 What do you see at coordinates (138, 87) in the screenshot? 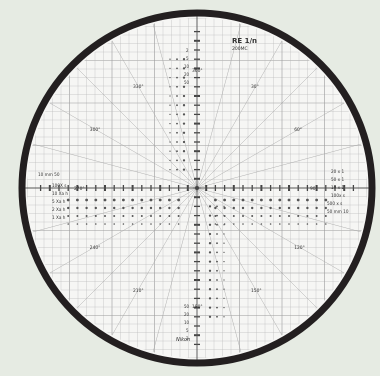
I see `radial-label: 330°` at bounding box center [138, 87].